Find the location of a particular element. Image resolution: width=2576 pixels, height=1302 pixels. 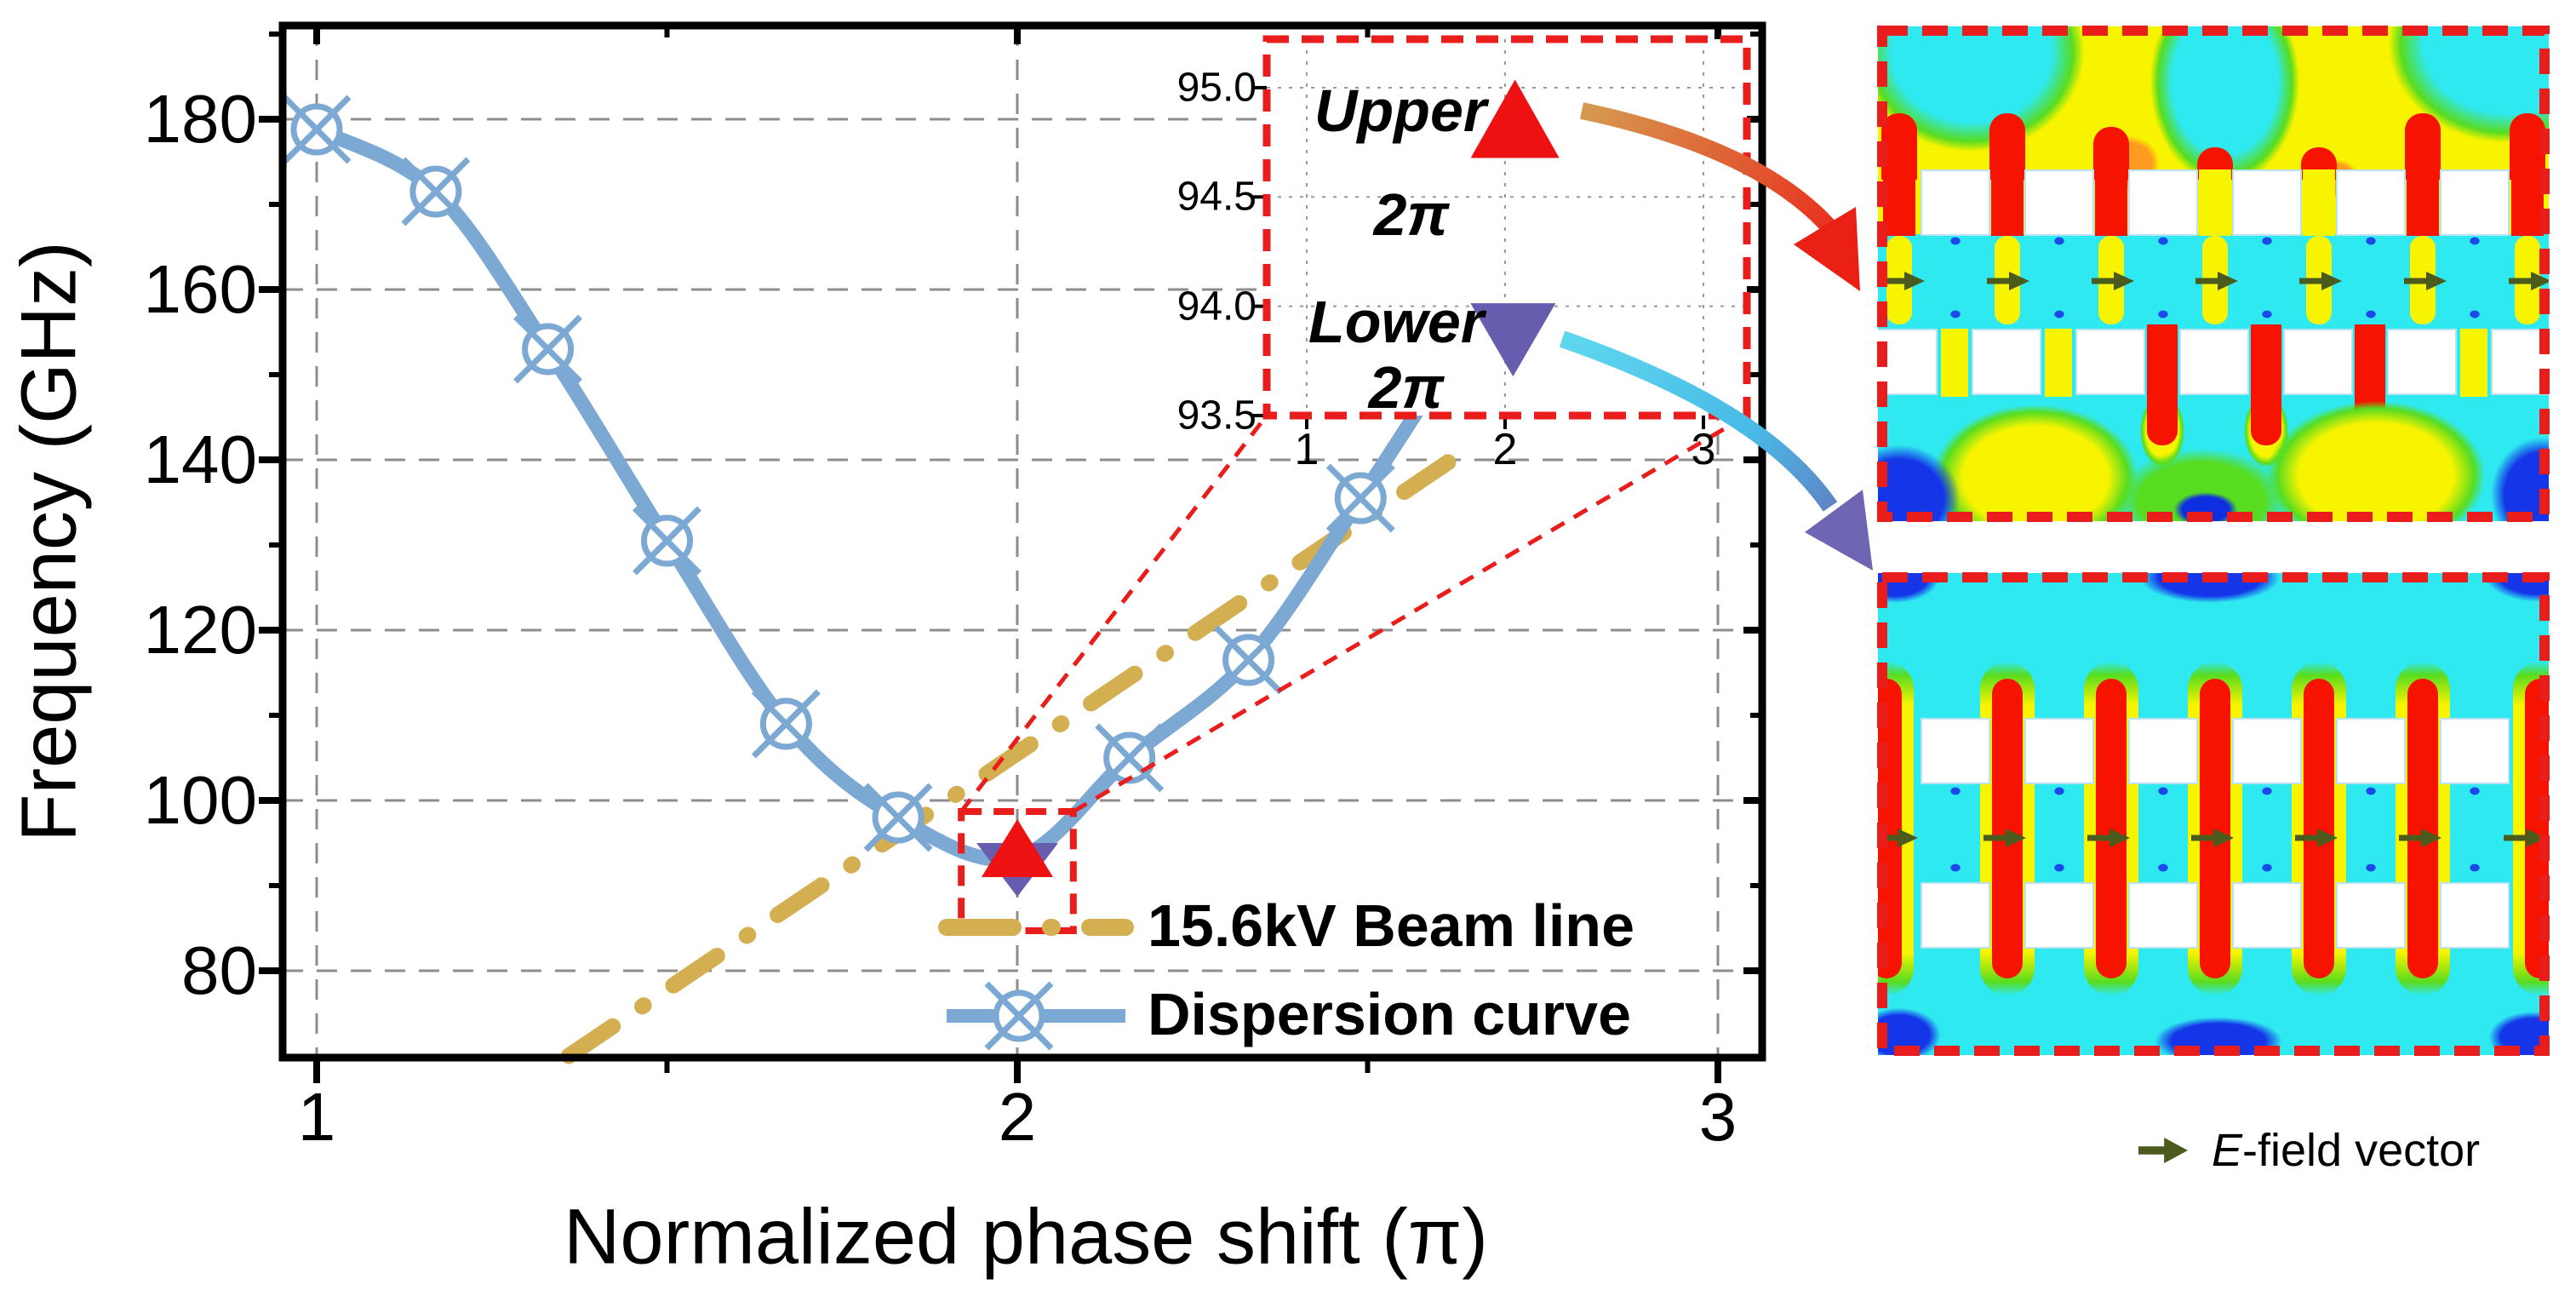

efield-vector-legend: E-field vector is located at coordinates (2351, 1150).